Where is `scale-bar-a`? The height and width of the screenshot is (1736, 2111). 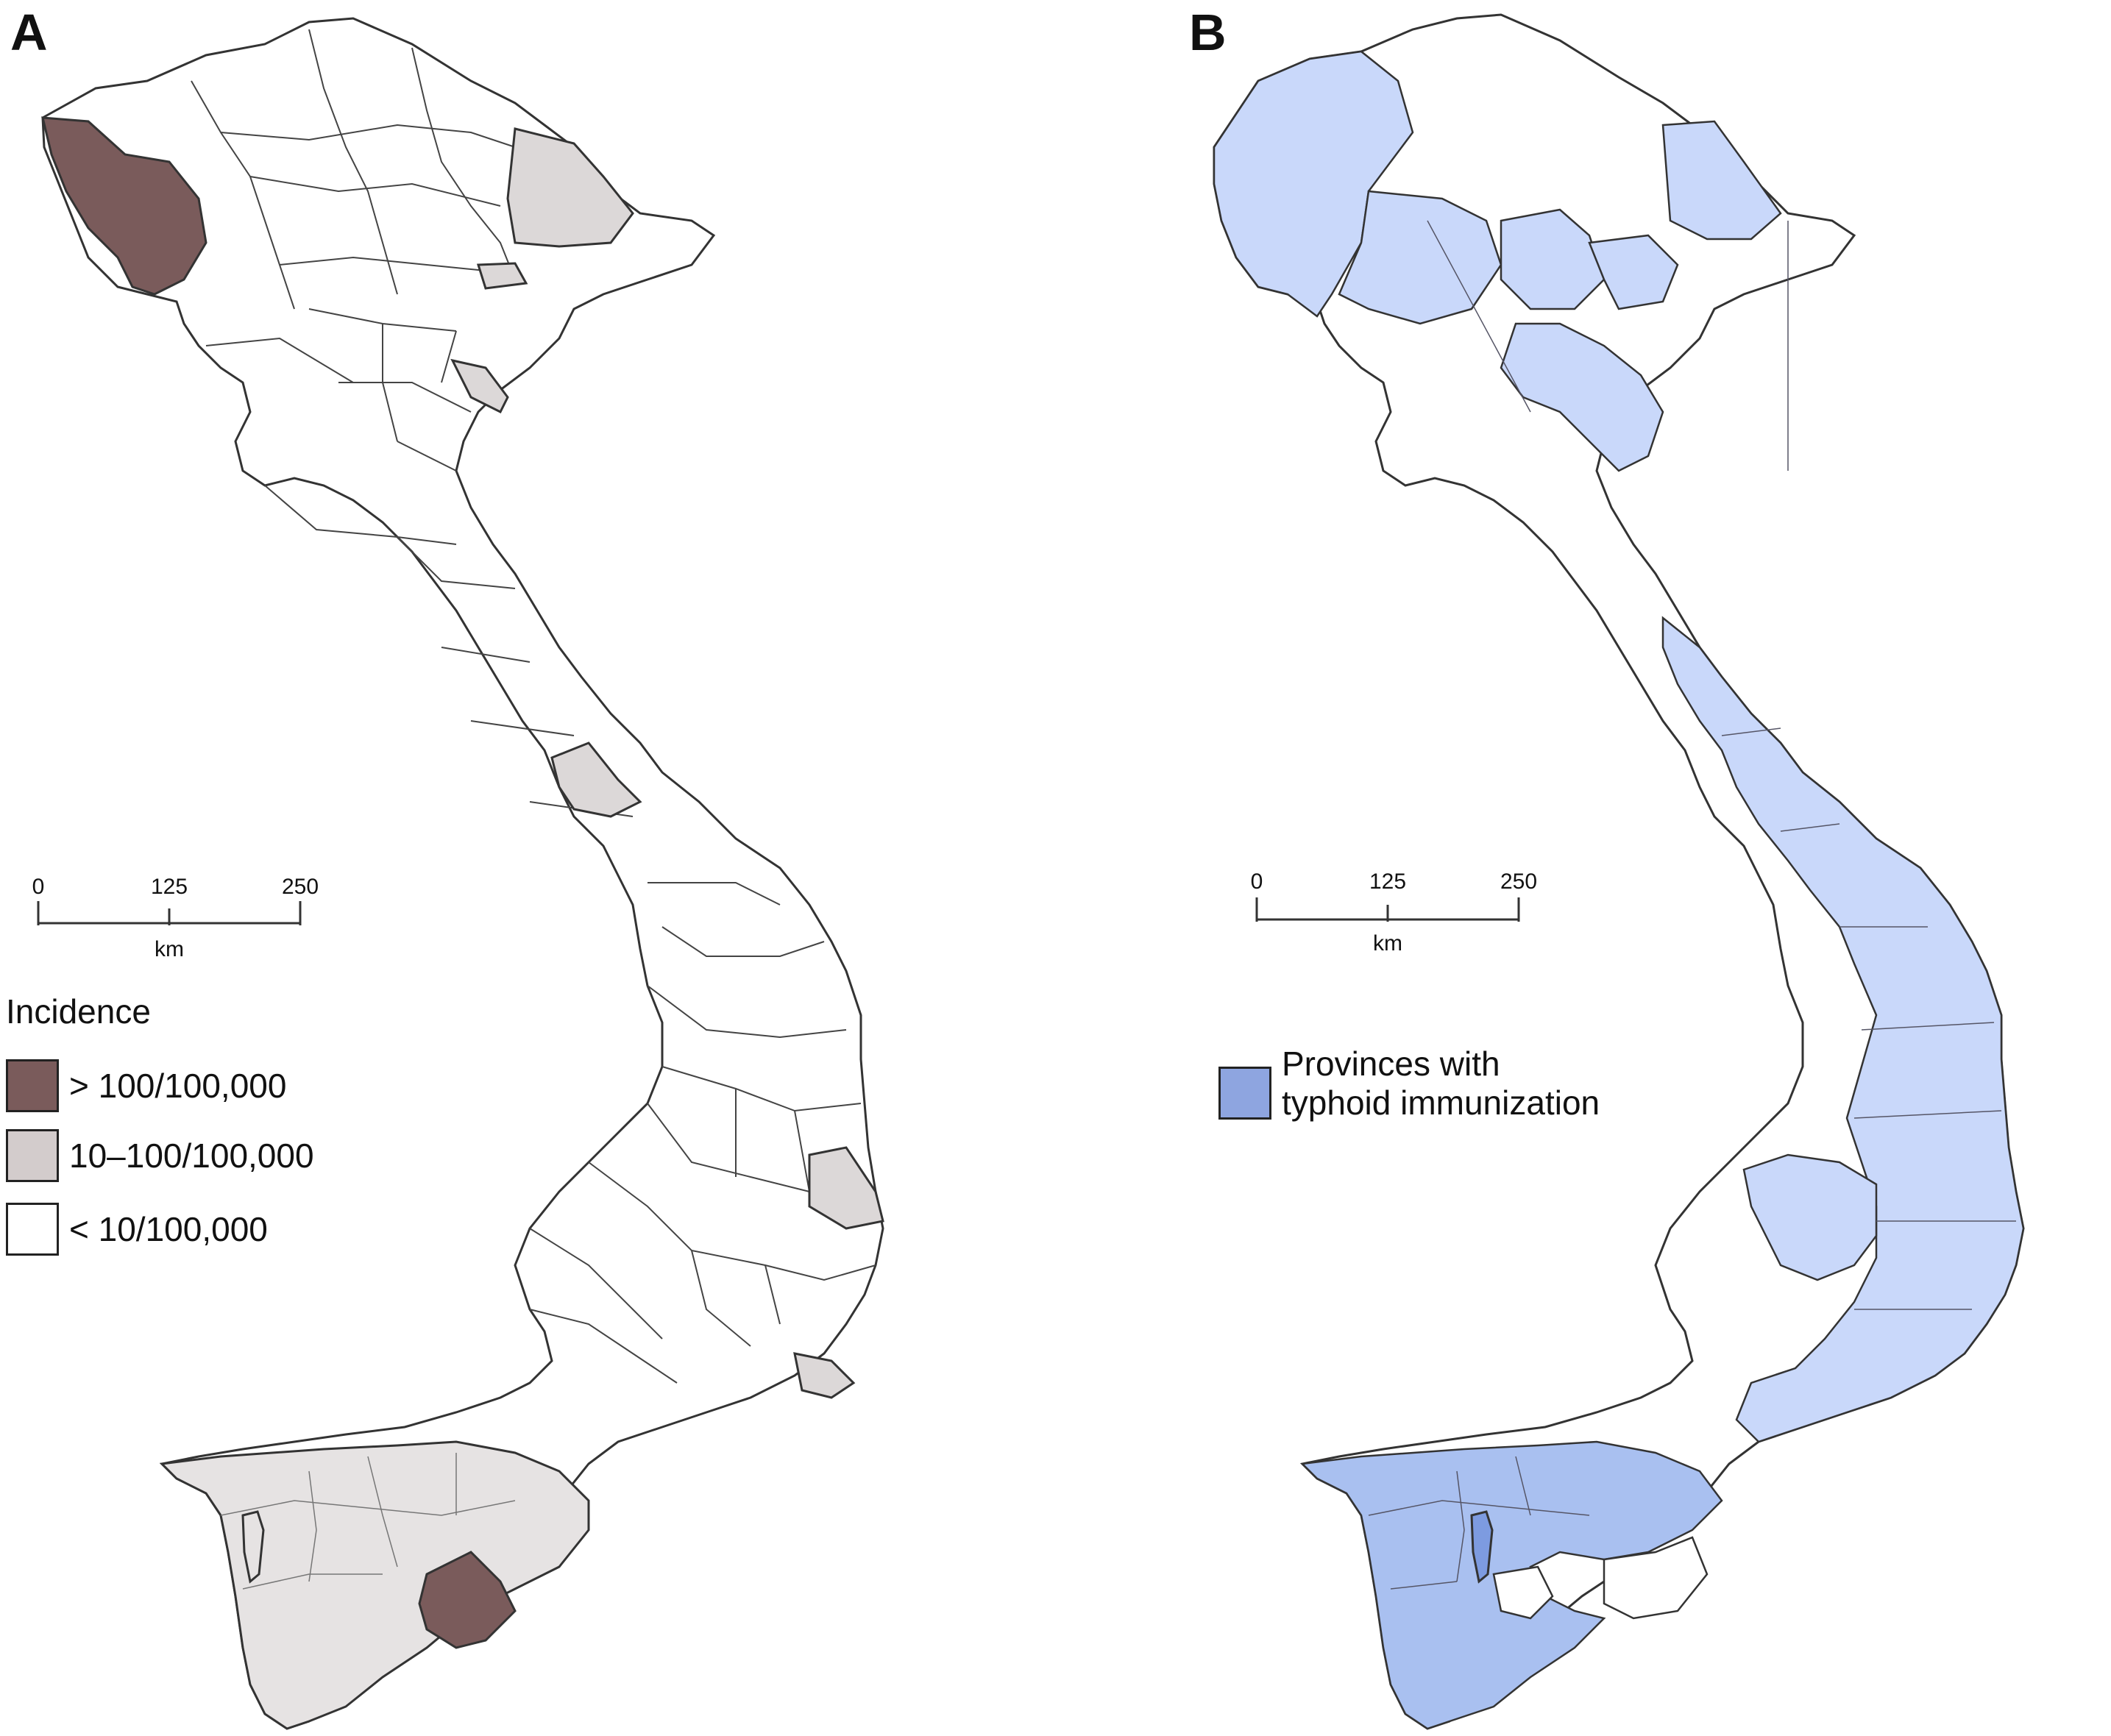 scale-bar-a is located at coordinates (169, 913).